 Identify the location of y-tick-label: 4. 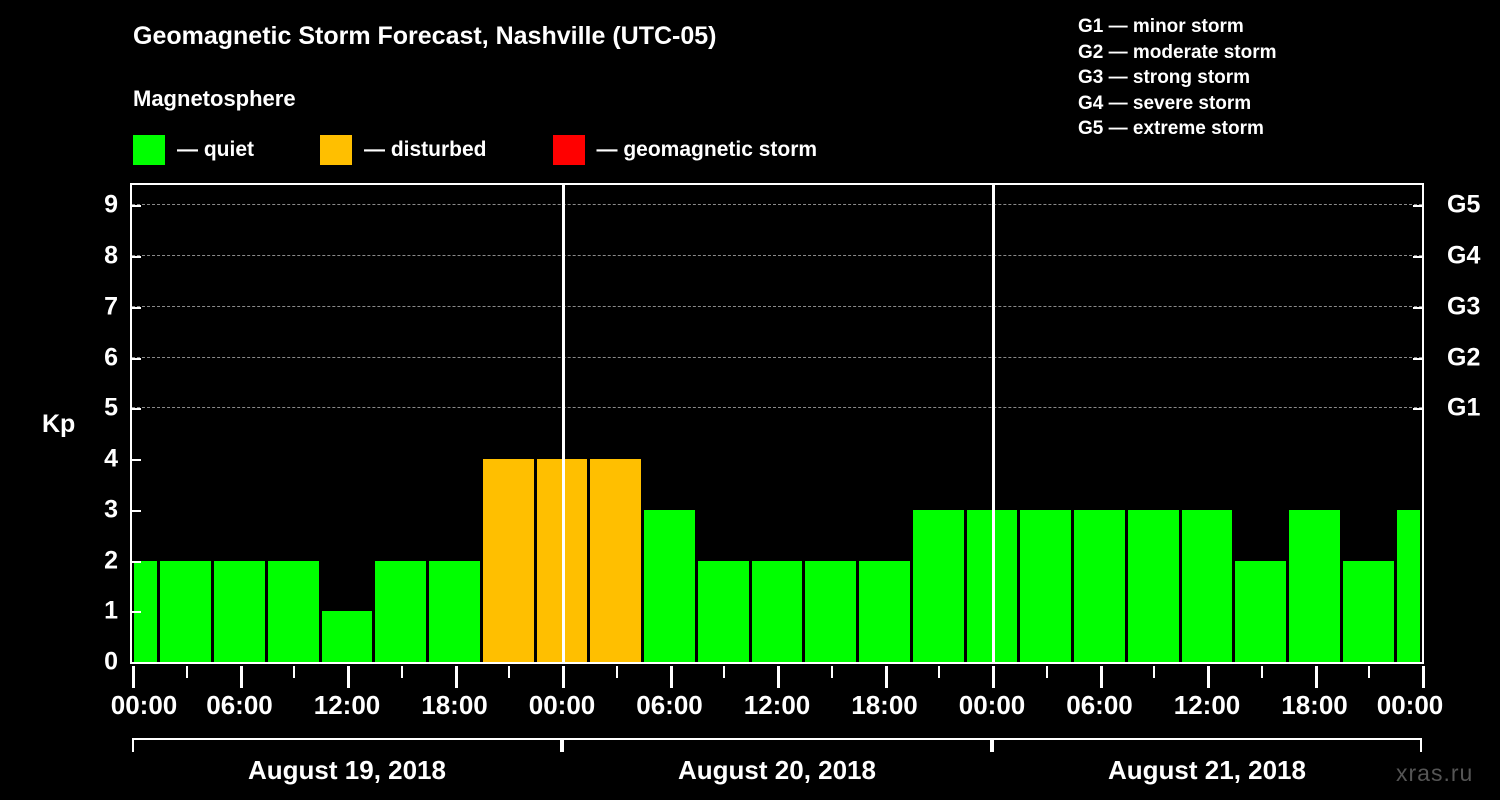
(111, 458).